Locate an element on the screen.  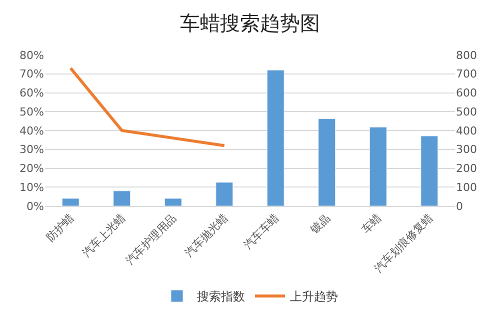
y2-tick-label: 100 is located at coordinates (466, 187).